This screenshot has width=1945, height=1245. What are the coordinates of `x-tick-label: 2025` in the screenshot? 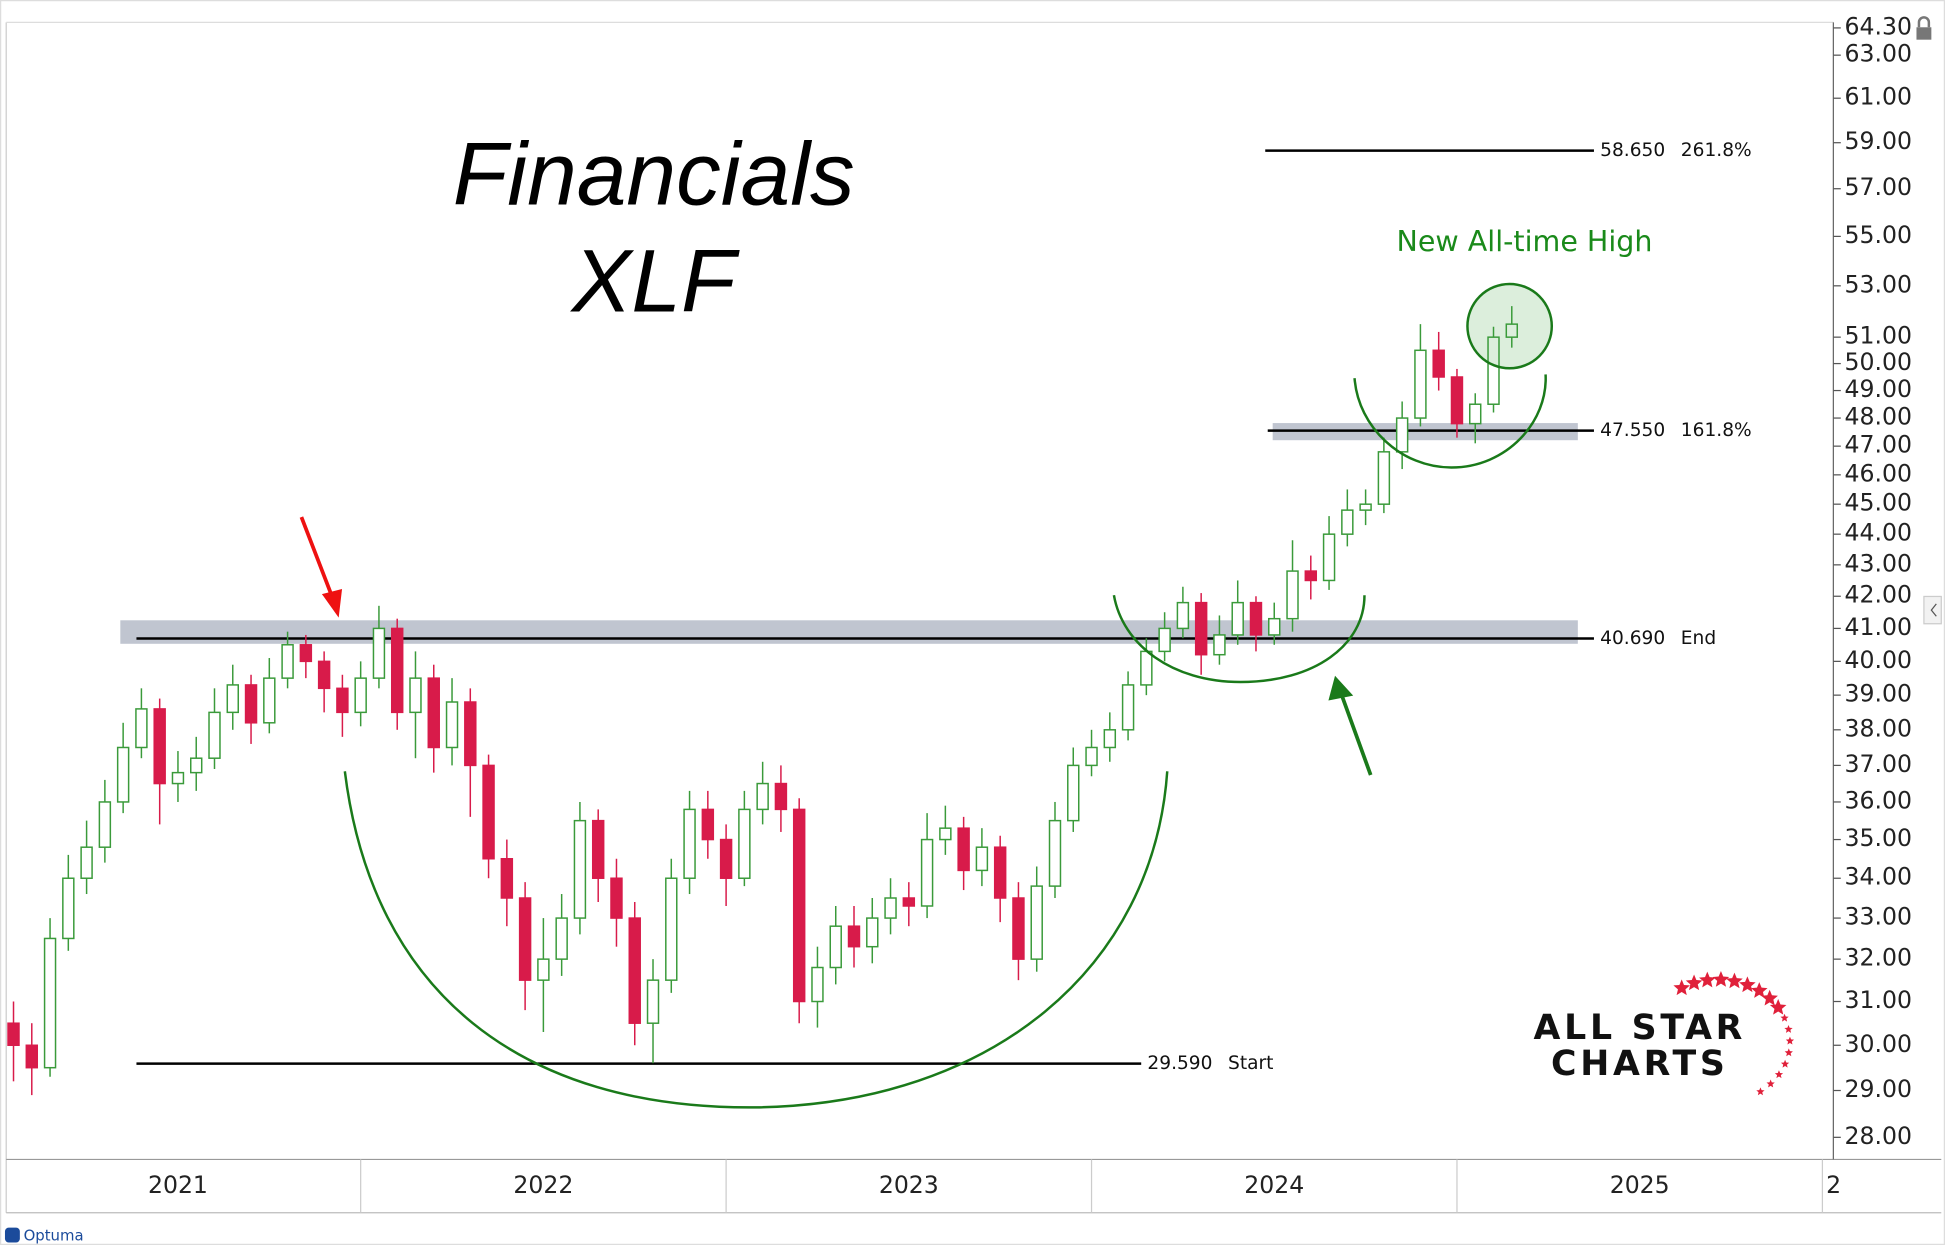 It's located at (1640, 1185).